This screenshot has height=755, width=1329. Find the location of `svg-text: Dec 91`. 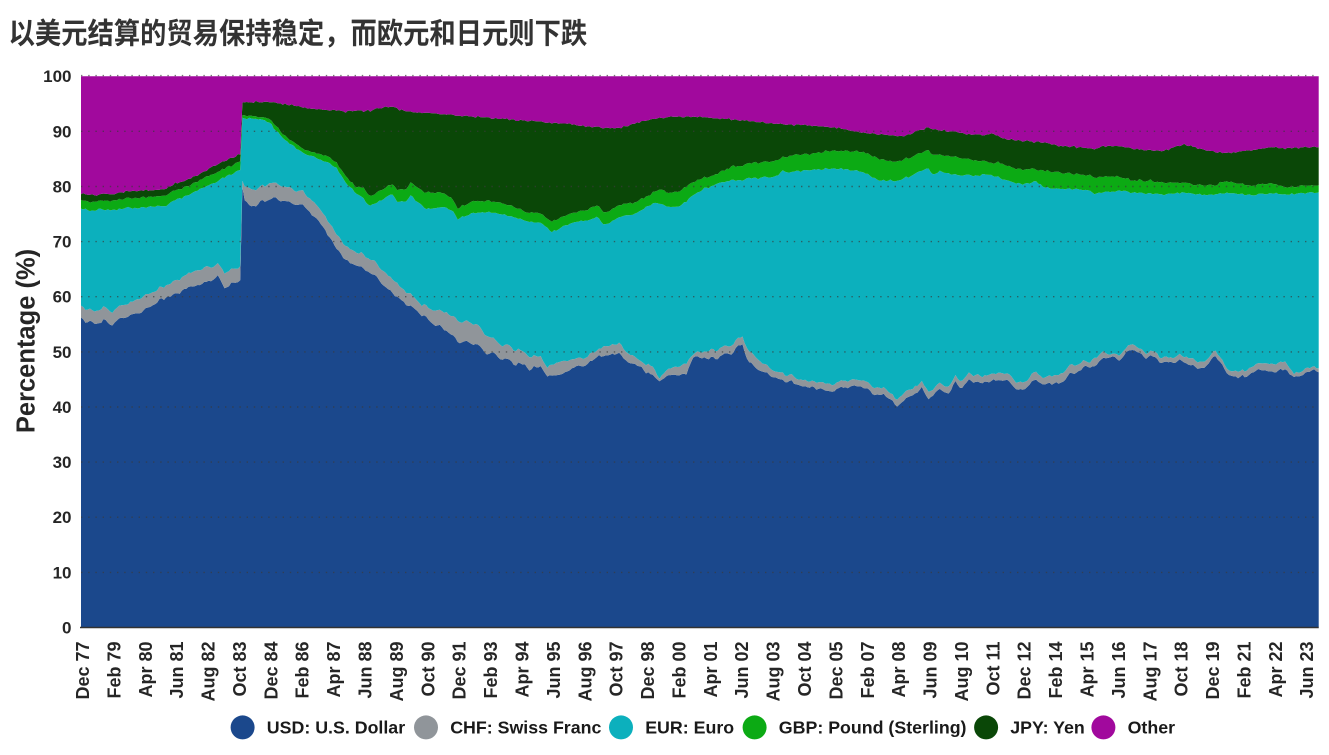

svg-text: Dec 91 is located at coordinates (460, 671).